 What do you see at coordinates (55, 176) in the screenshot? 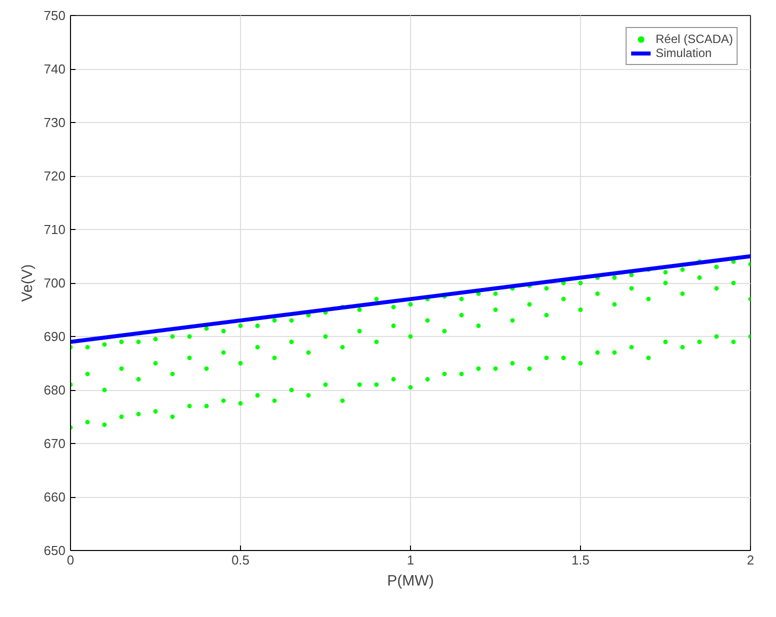
I see `y-tick-label: 720` at bounding box center [55, 176].